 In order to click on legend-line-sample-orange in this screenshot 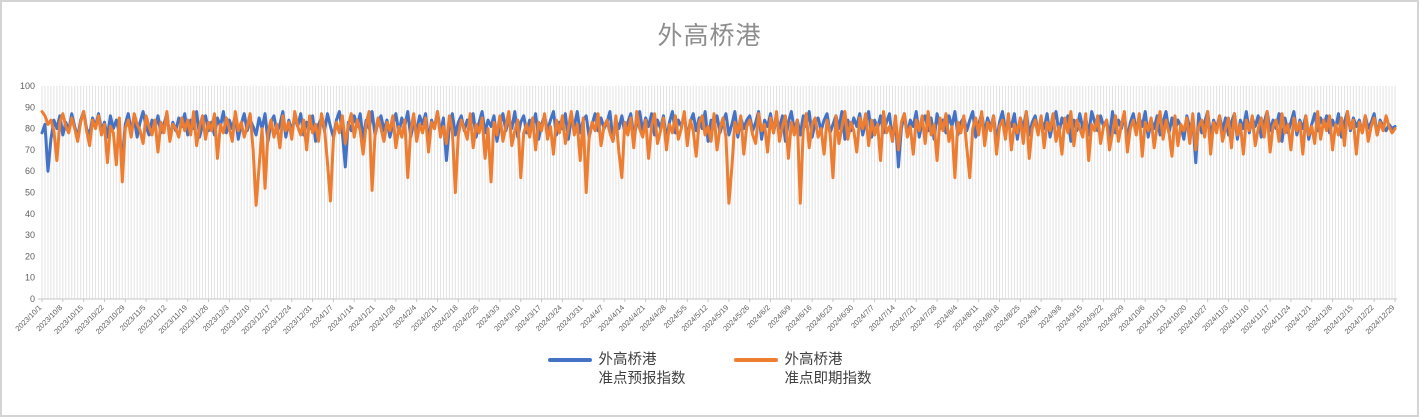, I will do `click(755, 360)`.